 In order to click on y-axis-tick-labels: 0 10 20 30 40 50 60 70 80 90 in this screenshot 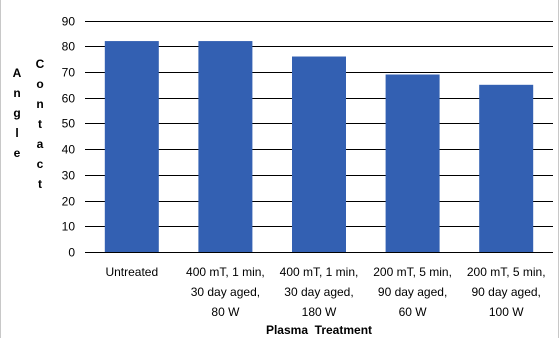, I will do `click(69, 137)`.